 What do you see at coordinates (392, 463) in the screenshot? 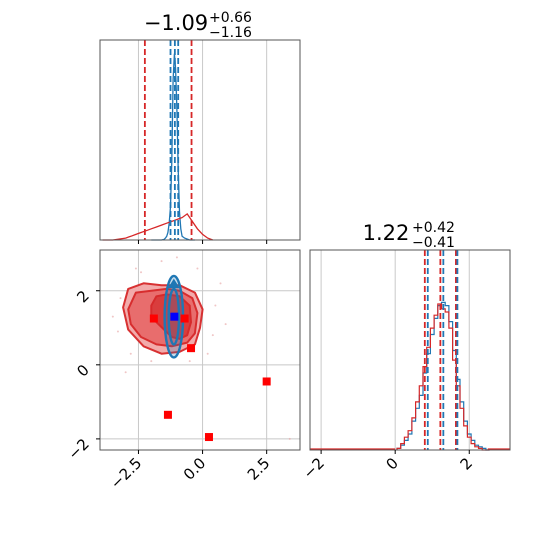
I see `x-tick-label-1: 0` at bounding box center [392, 463].